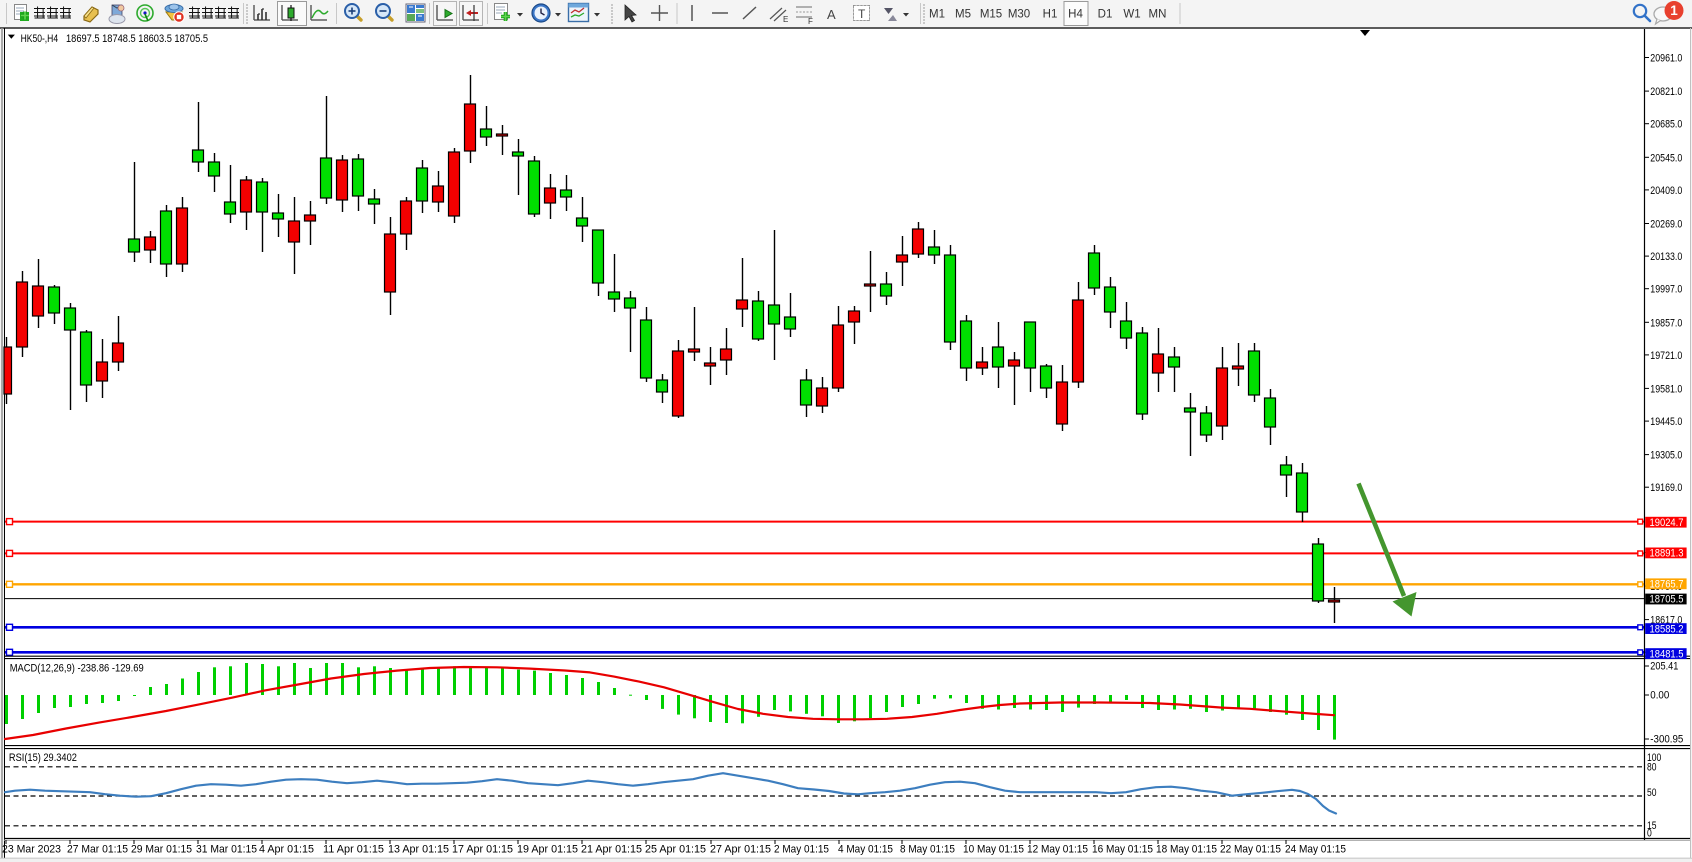  What do you see at coordinates (927, 849) in the screenshot?
I see `svg-text: 8 May 01:15` at bounding box center [927, 849].